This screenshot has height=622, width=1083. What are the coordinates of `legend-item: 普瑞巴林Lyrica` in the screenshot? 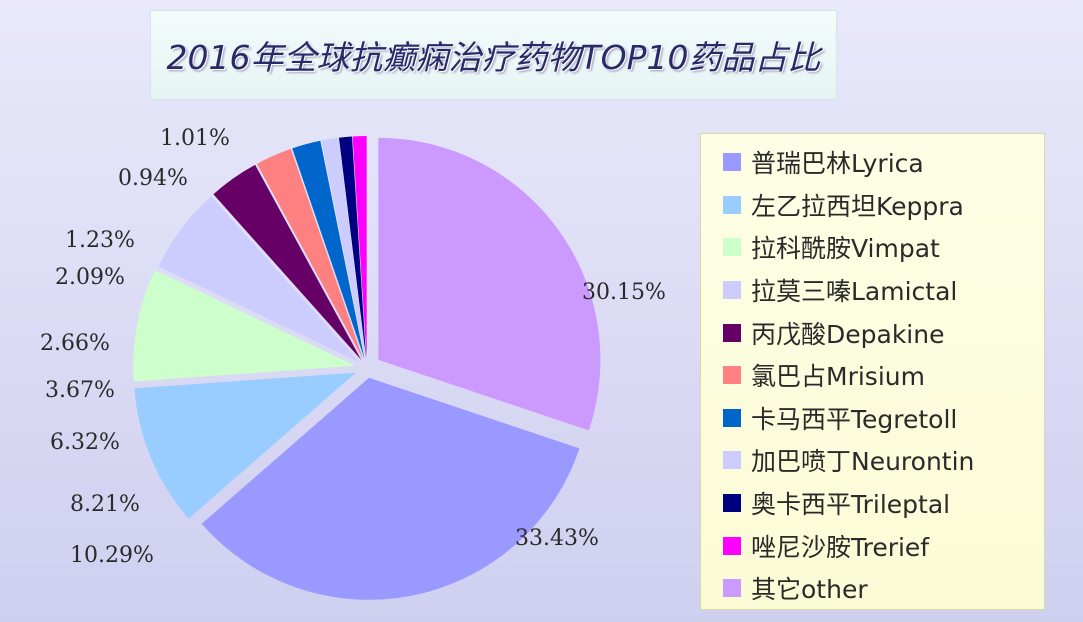 It's located at (872, 162).